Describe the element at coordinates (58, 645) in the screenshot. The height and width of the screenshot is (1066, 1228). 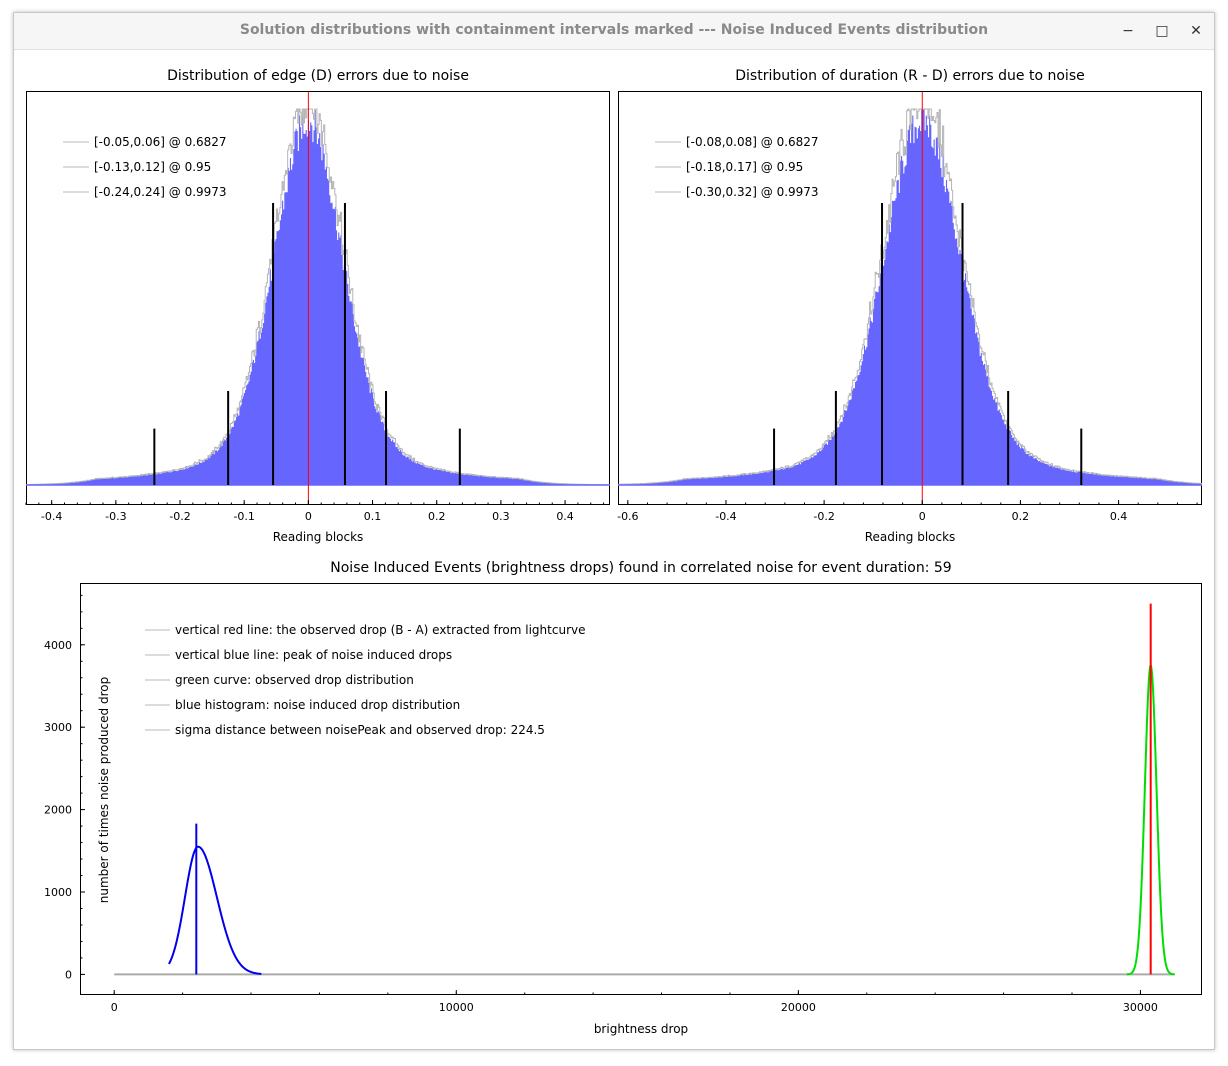
I see `y-tick-label: 4000` at that location.